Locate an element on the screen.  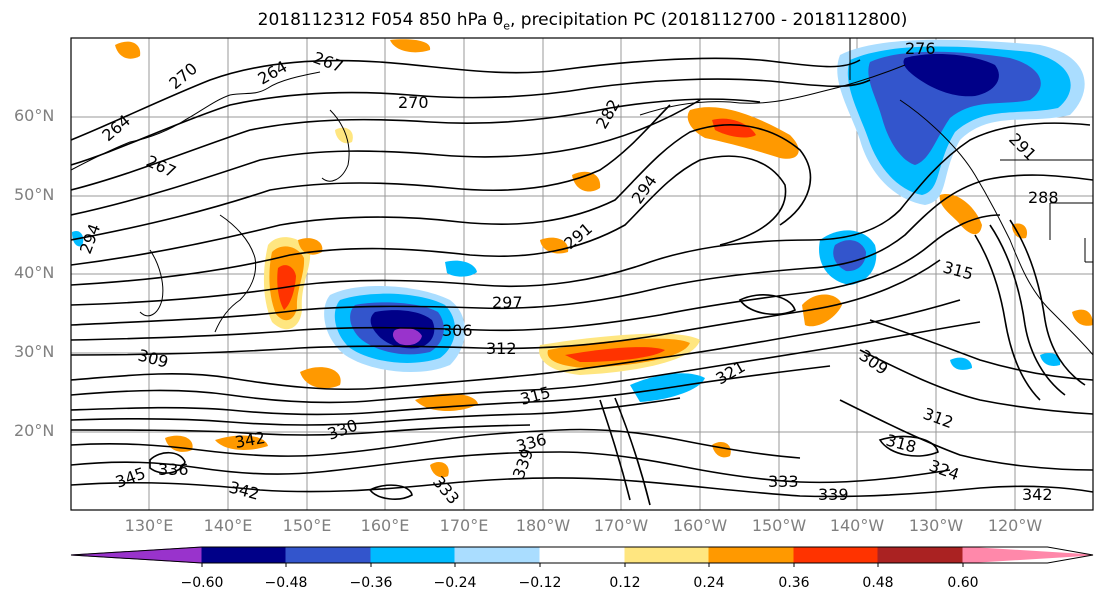
lon-label-170e: 170°E is located at coordinates (464, 525).